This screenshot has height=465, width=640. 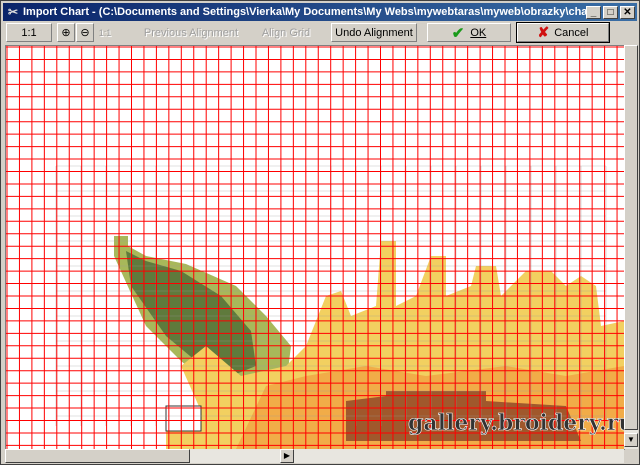 I want to click on cancel-label: Cancel, so click(x=571, y=32).